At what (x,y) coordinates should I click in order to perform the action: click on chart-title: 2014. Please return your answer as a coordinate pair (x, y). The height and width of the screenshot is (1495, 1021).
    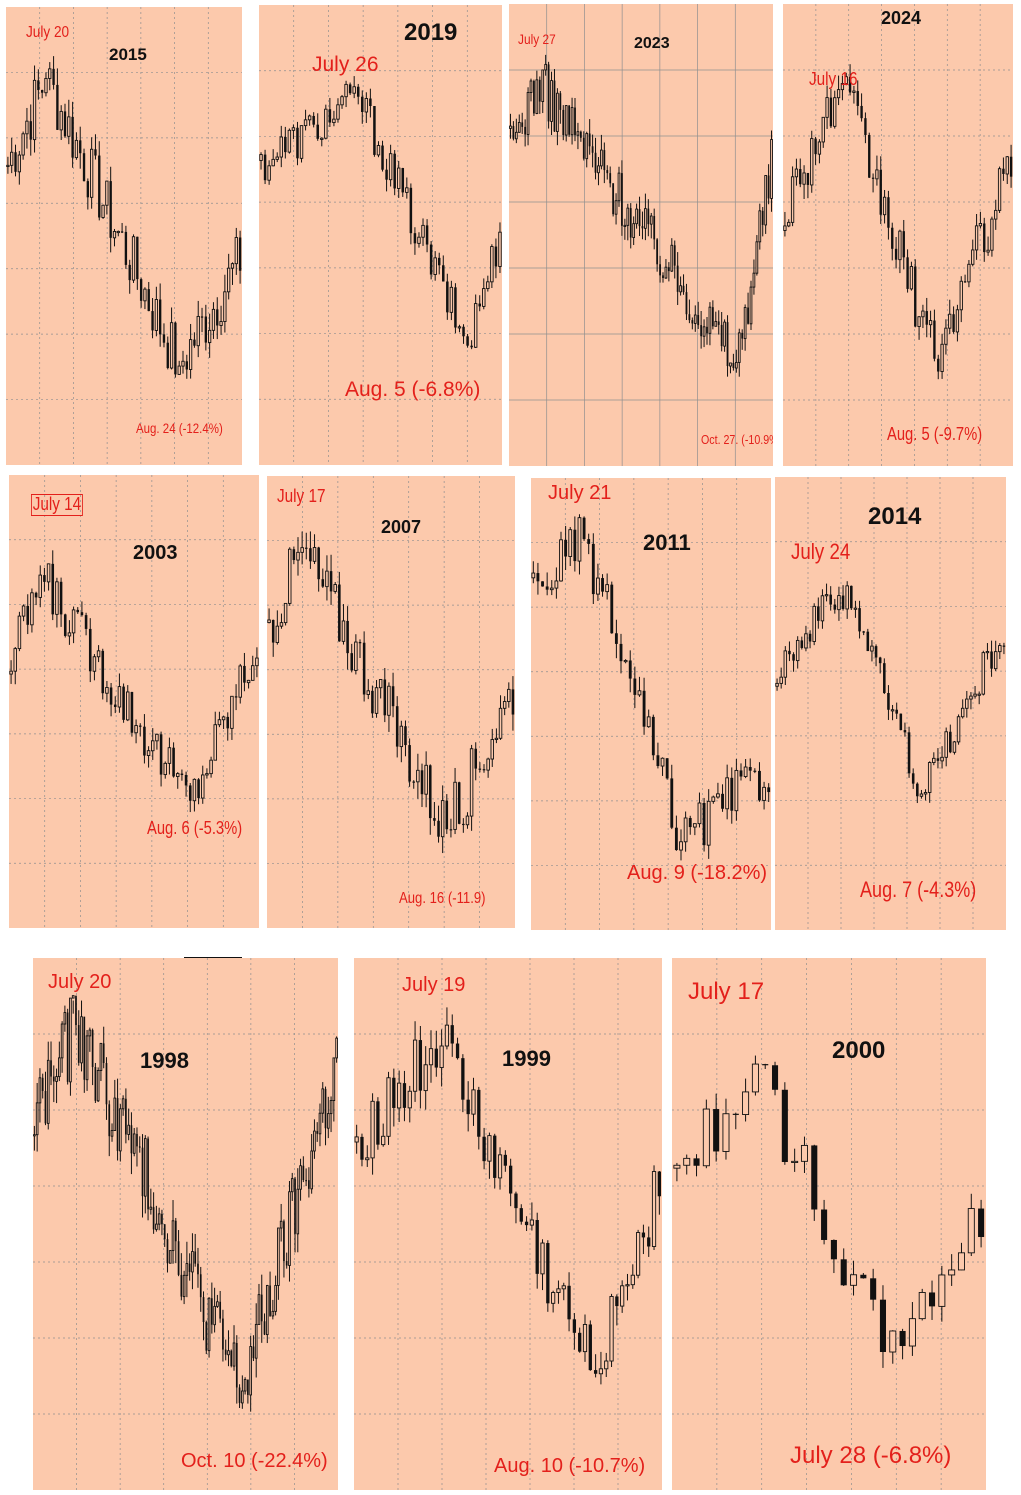
    Looking at the image, I should click on (895, 516).